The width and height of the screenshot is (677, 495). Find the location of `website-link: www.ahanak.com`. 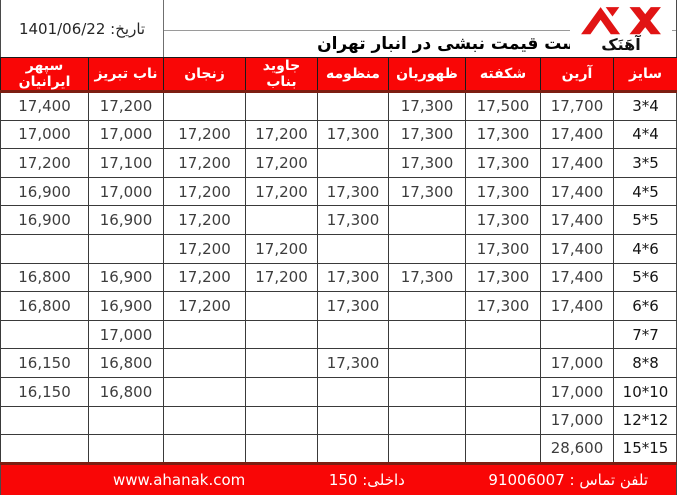

website-link: www.ahanak.com is located at coordinates (179, 479).